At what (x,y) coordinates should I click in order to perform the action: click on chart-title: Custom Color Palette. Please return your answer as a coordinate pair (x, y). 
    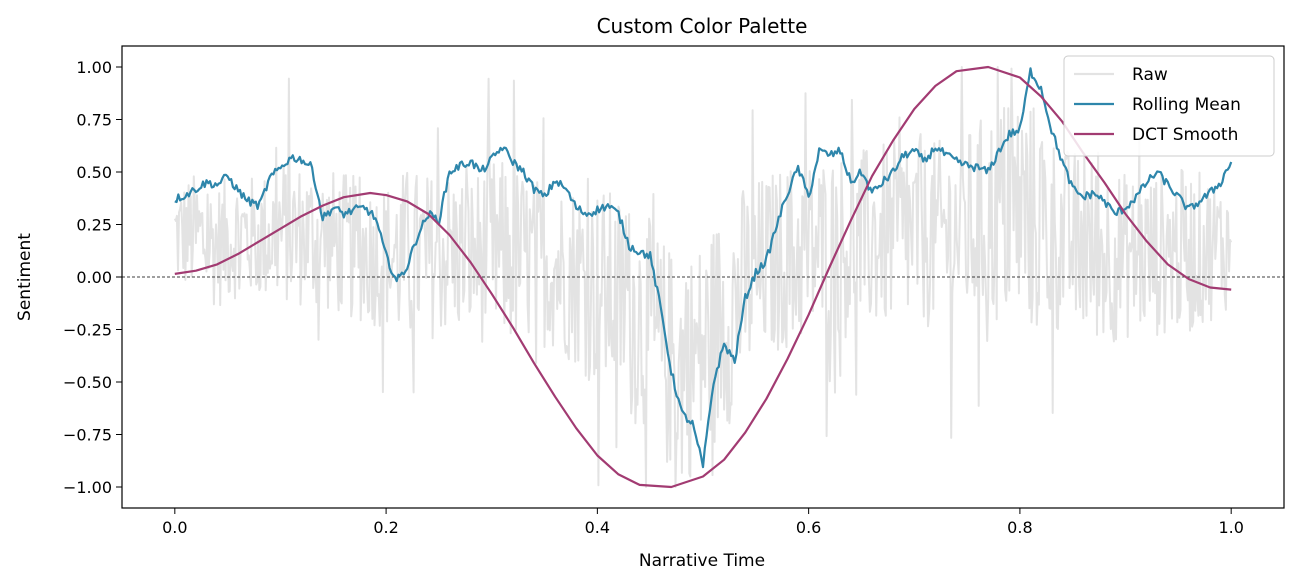
    Looking at the image, I should click on (702, 26).